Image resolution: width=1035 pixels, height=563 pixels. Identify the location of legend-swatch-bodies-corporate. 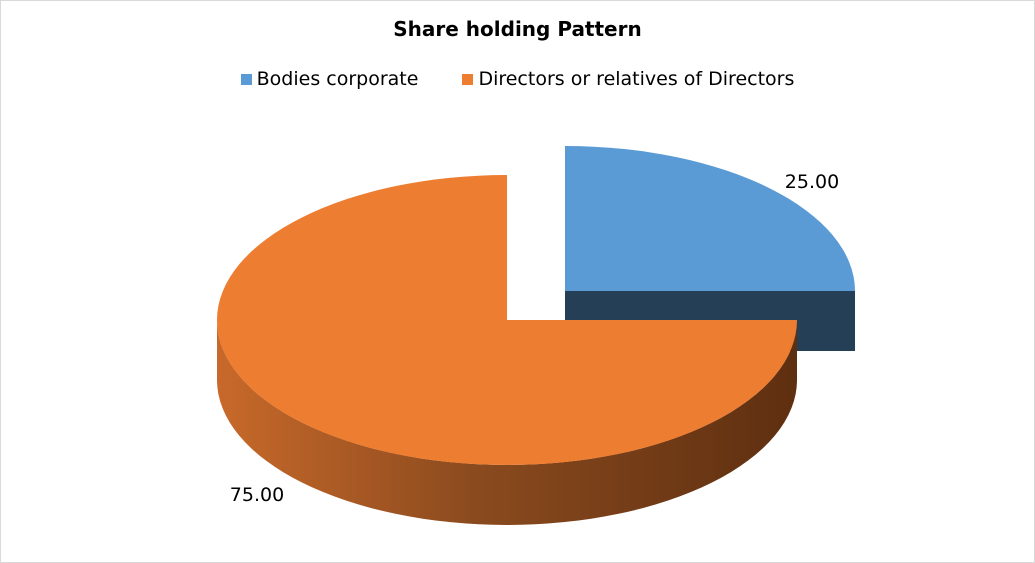
(246, 79).